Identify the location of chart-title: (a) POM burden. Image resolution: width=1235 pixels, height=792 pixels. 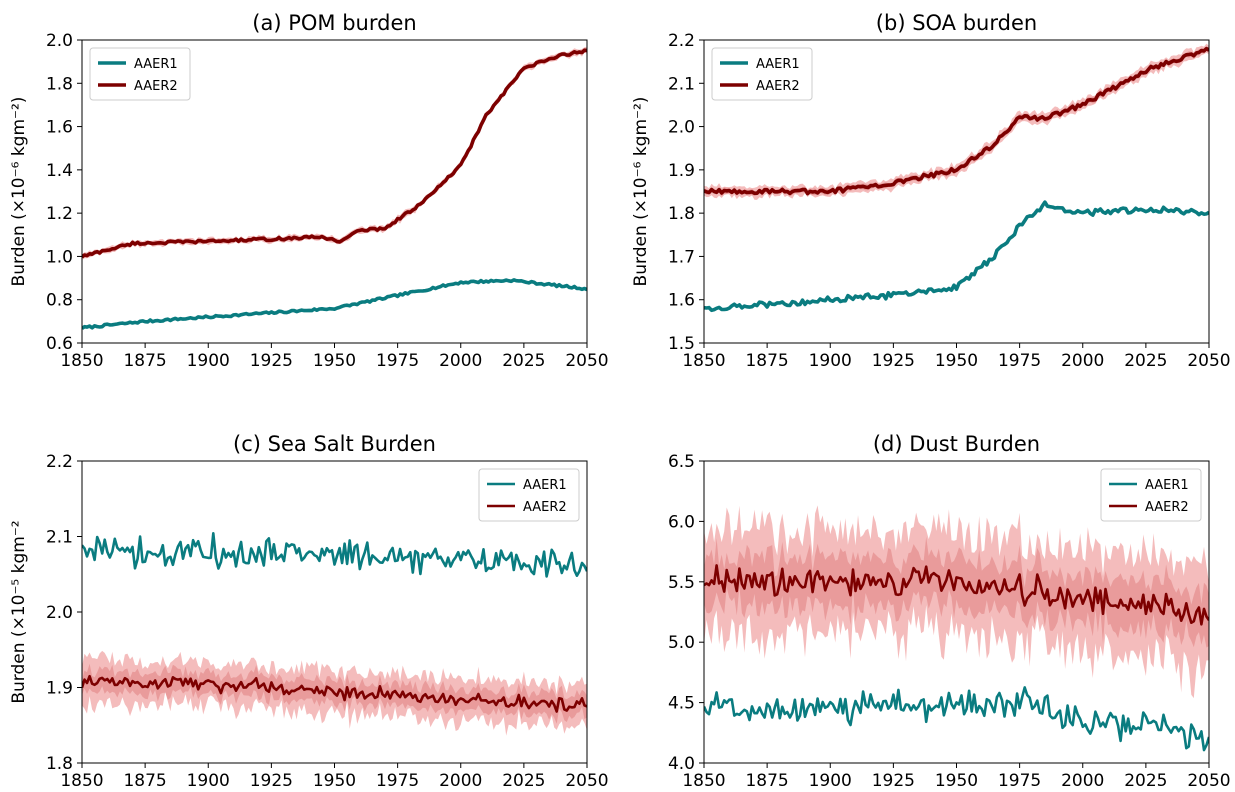
(334, 23).